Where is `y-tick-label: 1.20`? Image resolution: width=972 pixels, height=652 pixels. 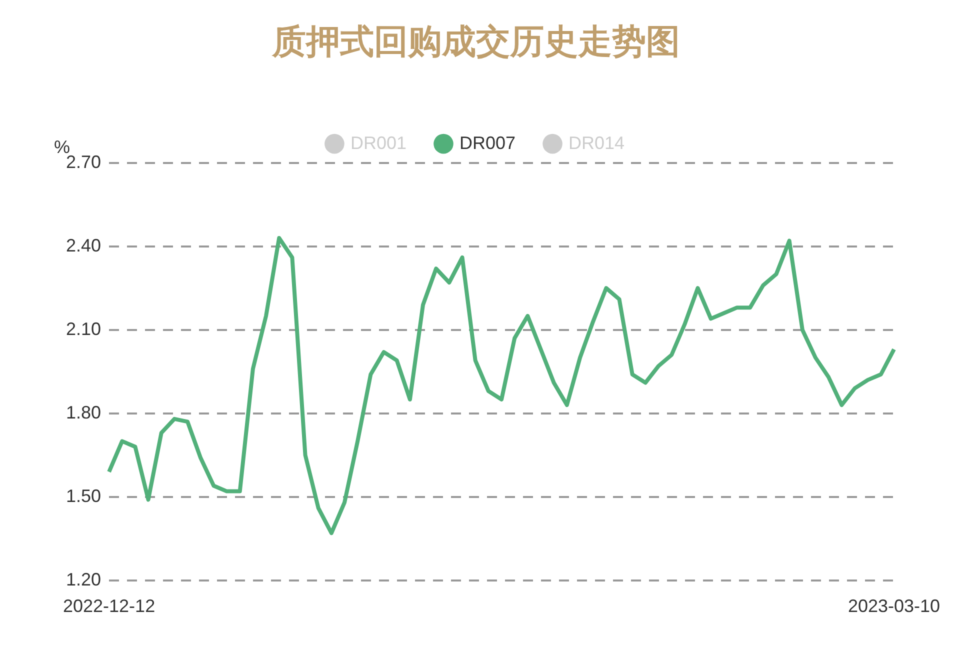 y-tick-label: 1.20 is located at coordinates (84, 579).